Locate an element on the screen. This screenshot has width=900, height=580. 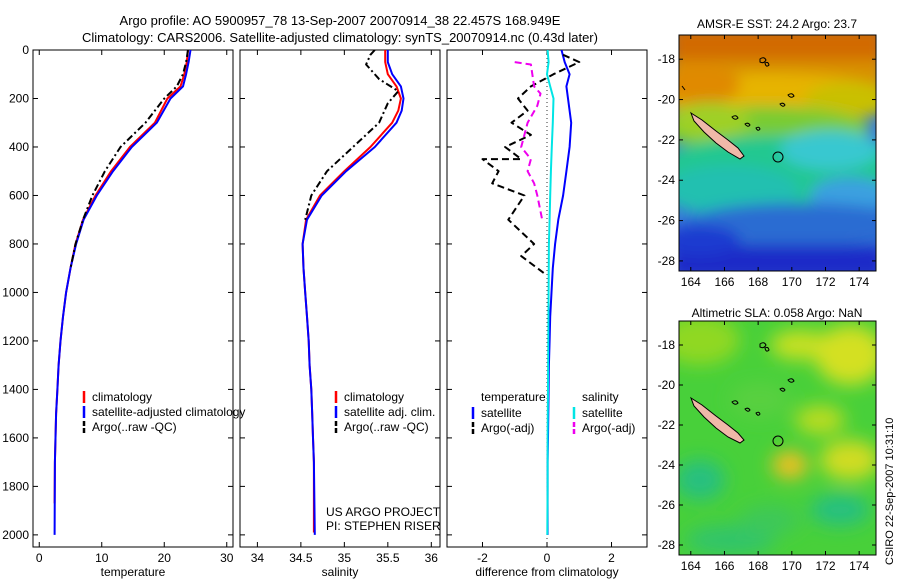
sla-map: Altimetric SLA: 0.058 Argo: NaN is located at coordinates (767, 439).